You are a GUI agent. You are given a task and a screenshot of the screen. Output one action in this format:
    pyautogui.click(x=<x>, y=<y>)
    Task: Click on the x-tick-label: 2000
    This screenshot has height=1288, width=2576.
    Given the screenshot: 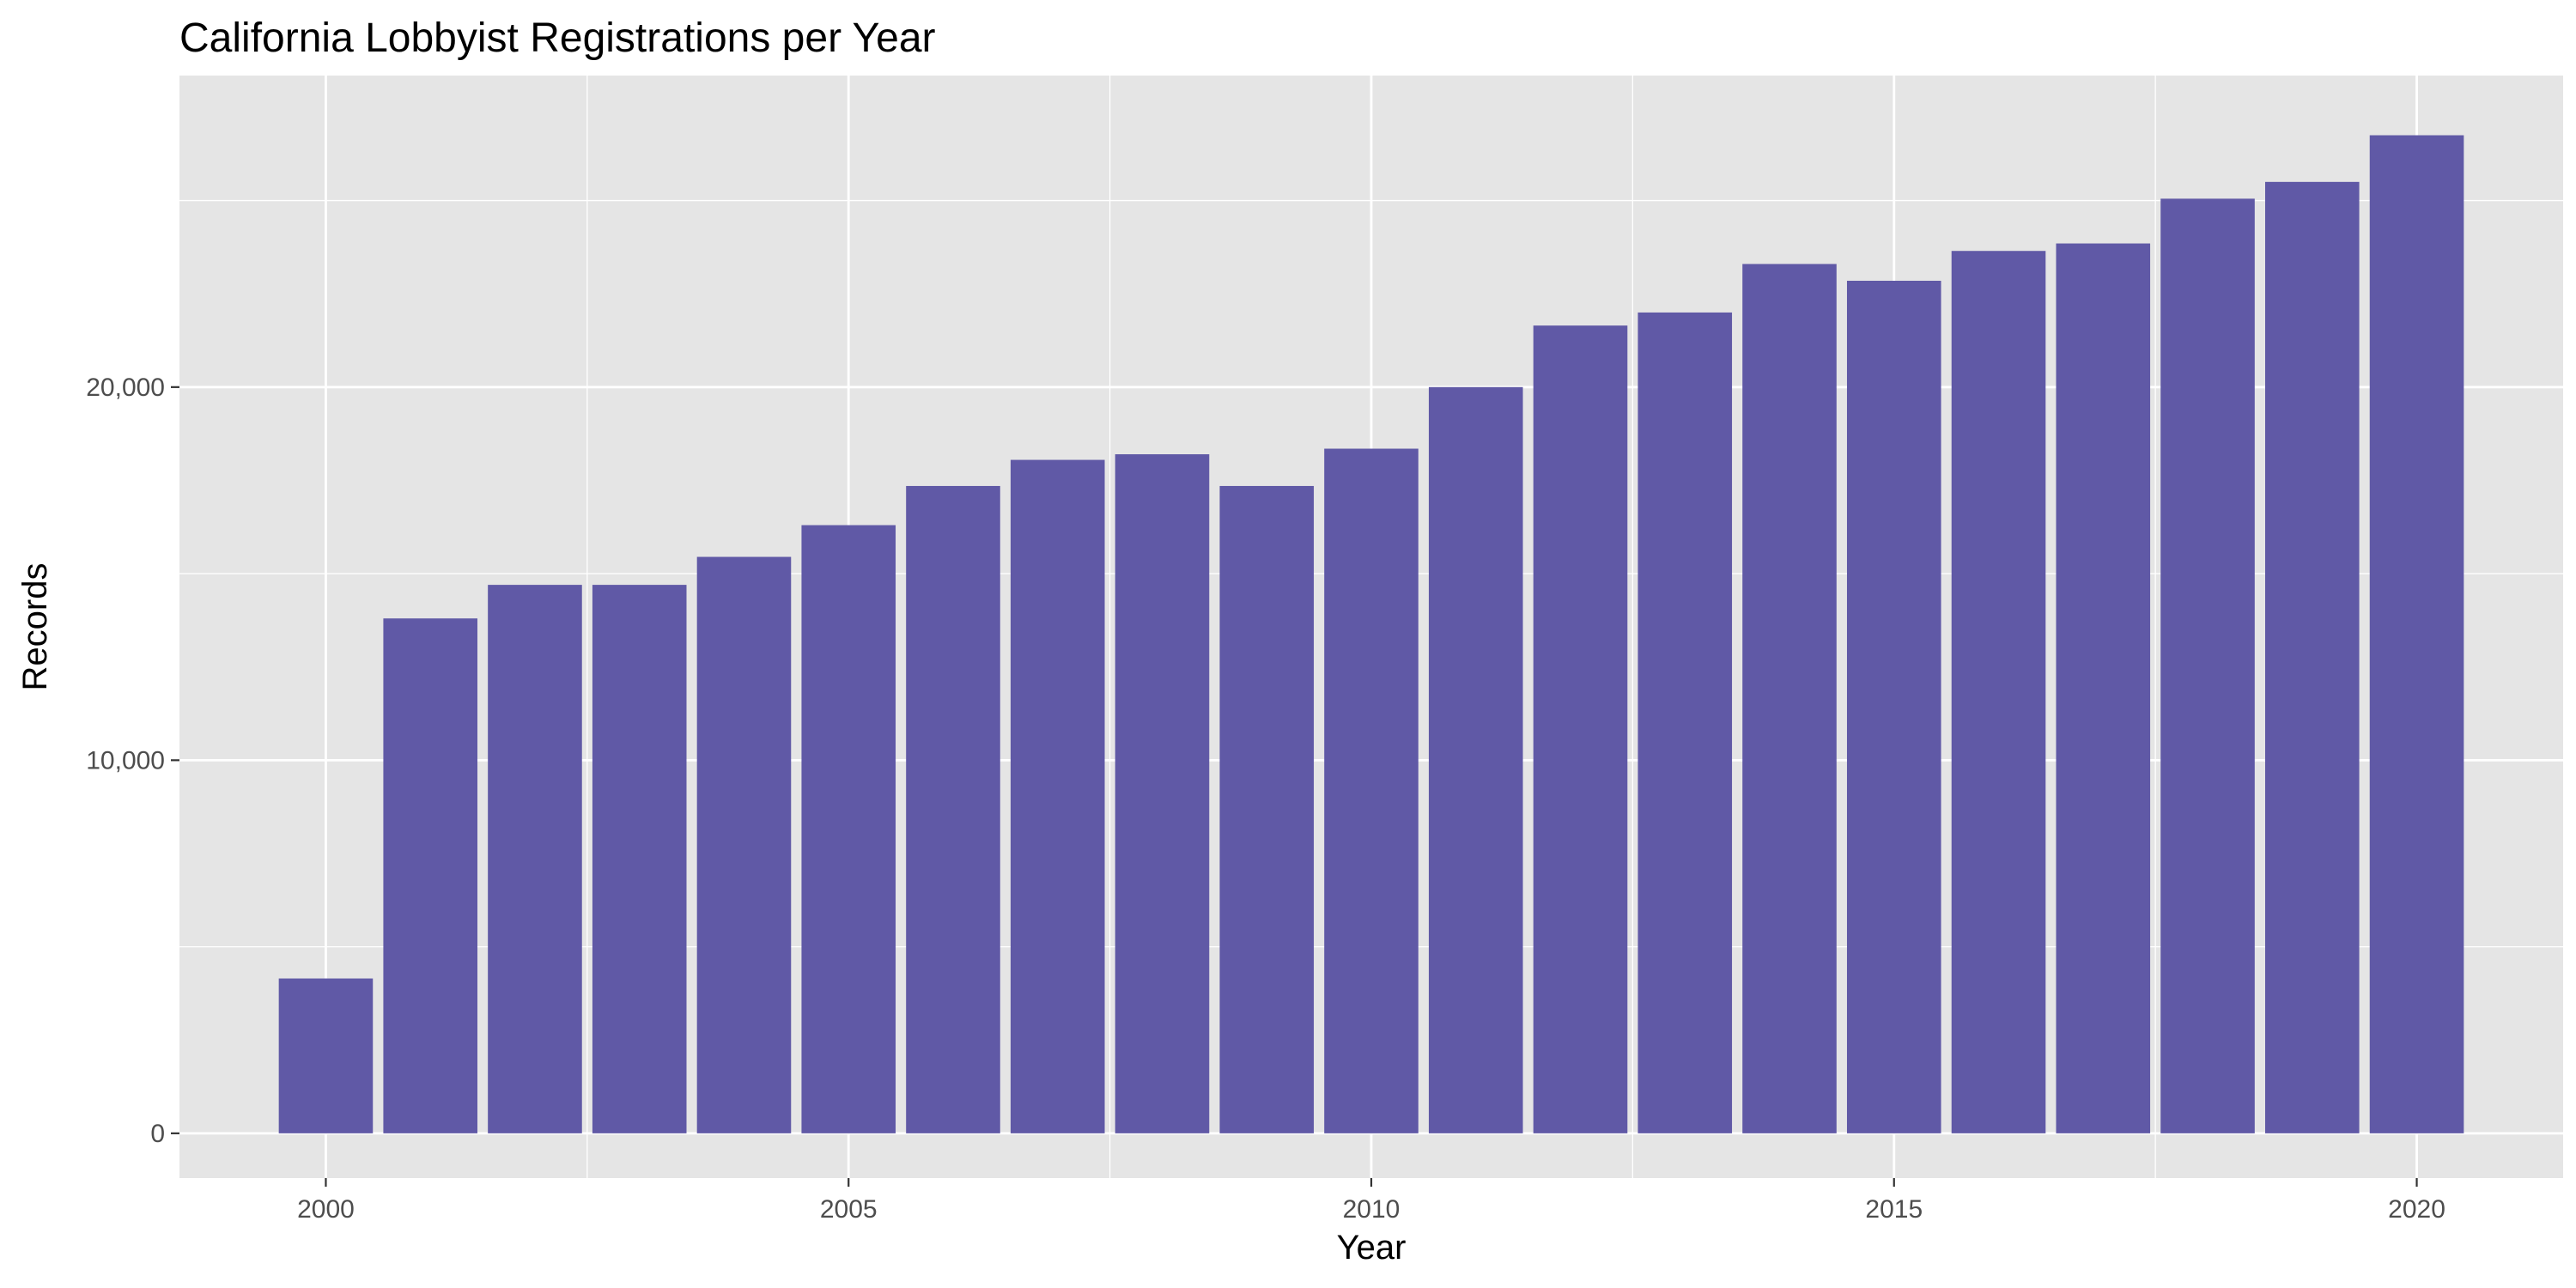 What is the action you would take?
    pyautogui.click(x=326, y=1210)
    